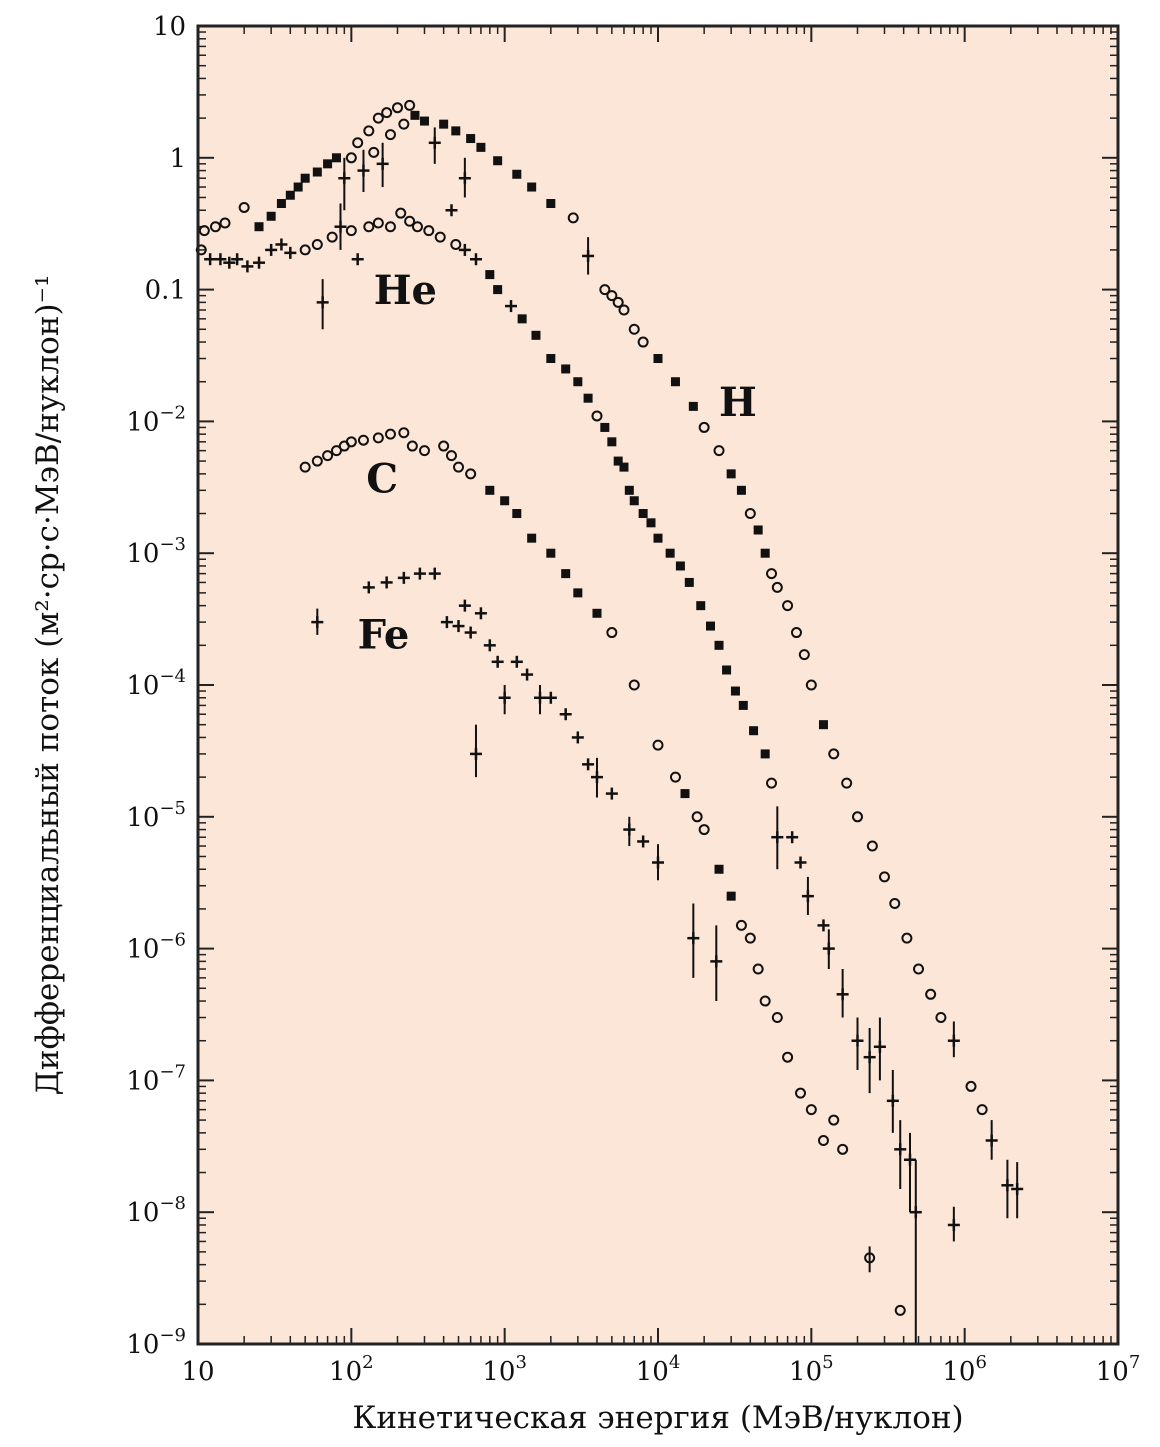 The width and height of the screenshot is (1160, 1447). Describe the element at coordinates (156, 815) in the screenshot. I see `y-tick-label: 10⁻⁵` at that location.